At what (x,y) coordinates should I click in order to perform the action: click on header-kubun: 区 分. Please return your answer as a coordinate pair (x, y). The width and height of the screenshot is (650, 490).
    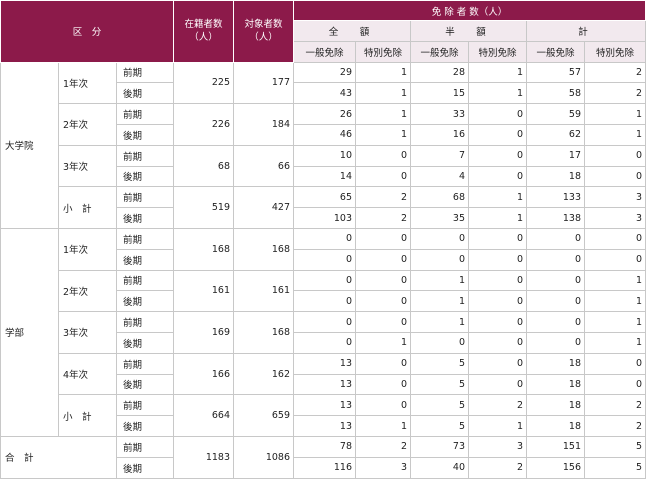
    Looking at the image, I should click on (87, 31).